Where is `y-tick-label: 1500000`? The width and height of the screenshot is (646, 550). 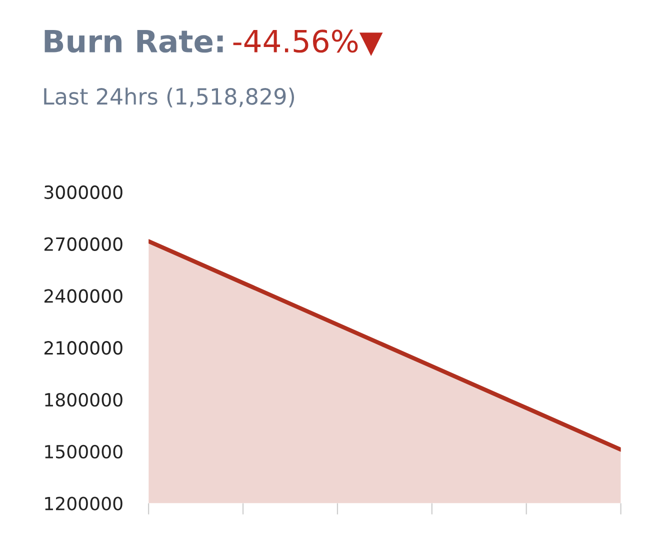
y-tick-label: 1500000 is located at coordinates (83, 451).